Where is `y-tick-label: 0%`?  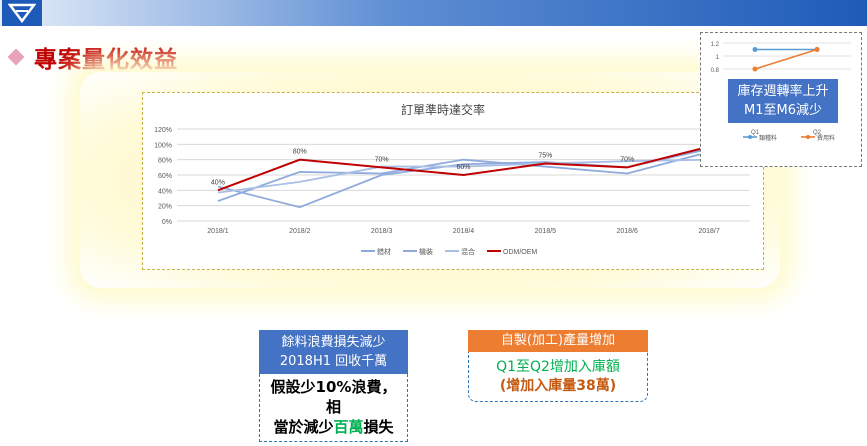 y-tick-label: 0% is located at coordinates (167, 222).